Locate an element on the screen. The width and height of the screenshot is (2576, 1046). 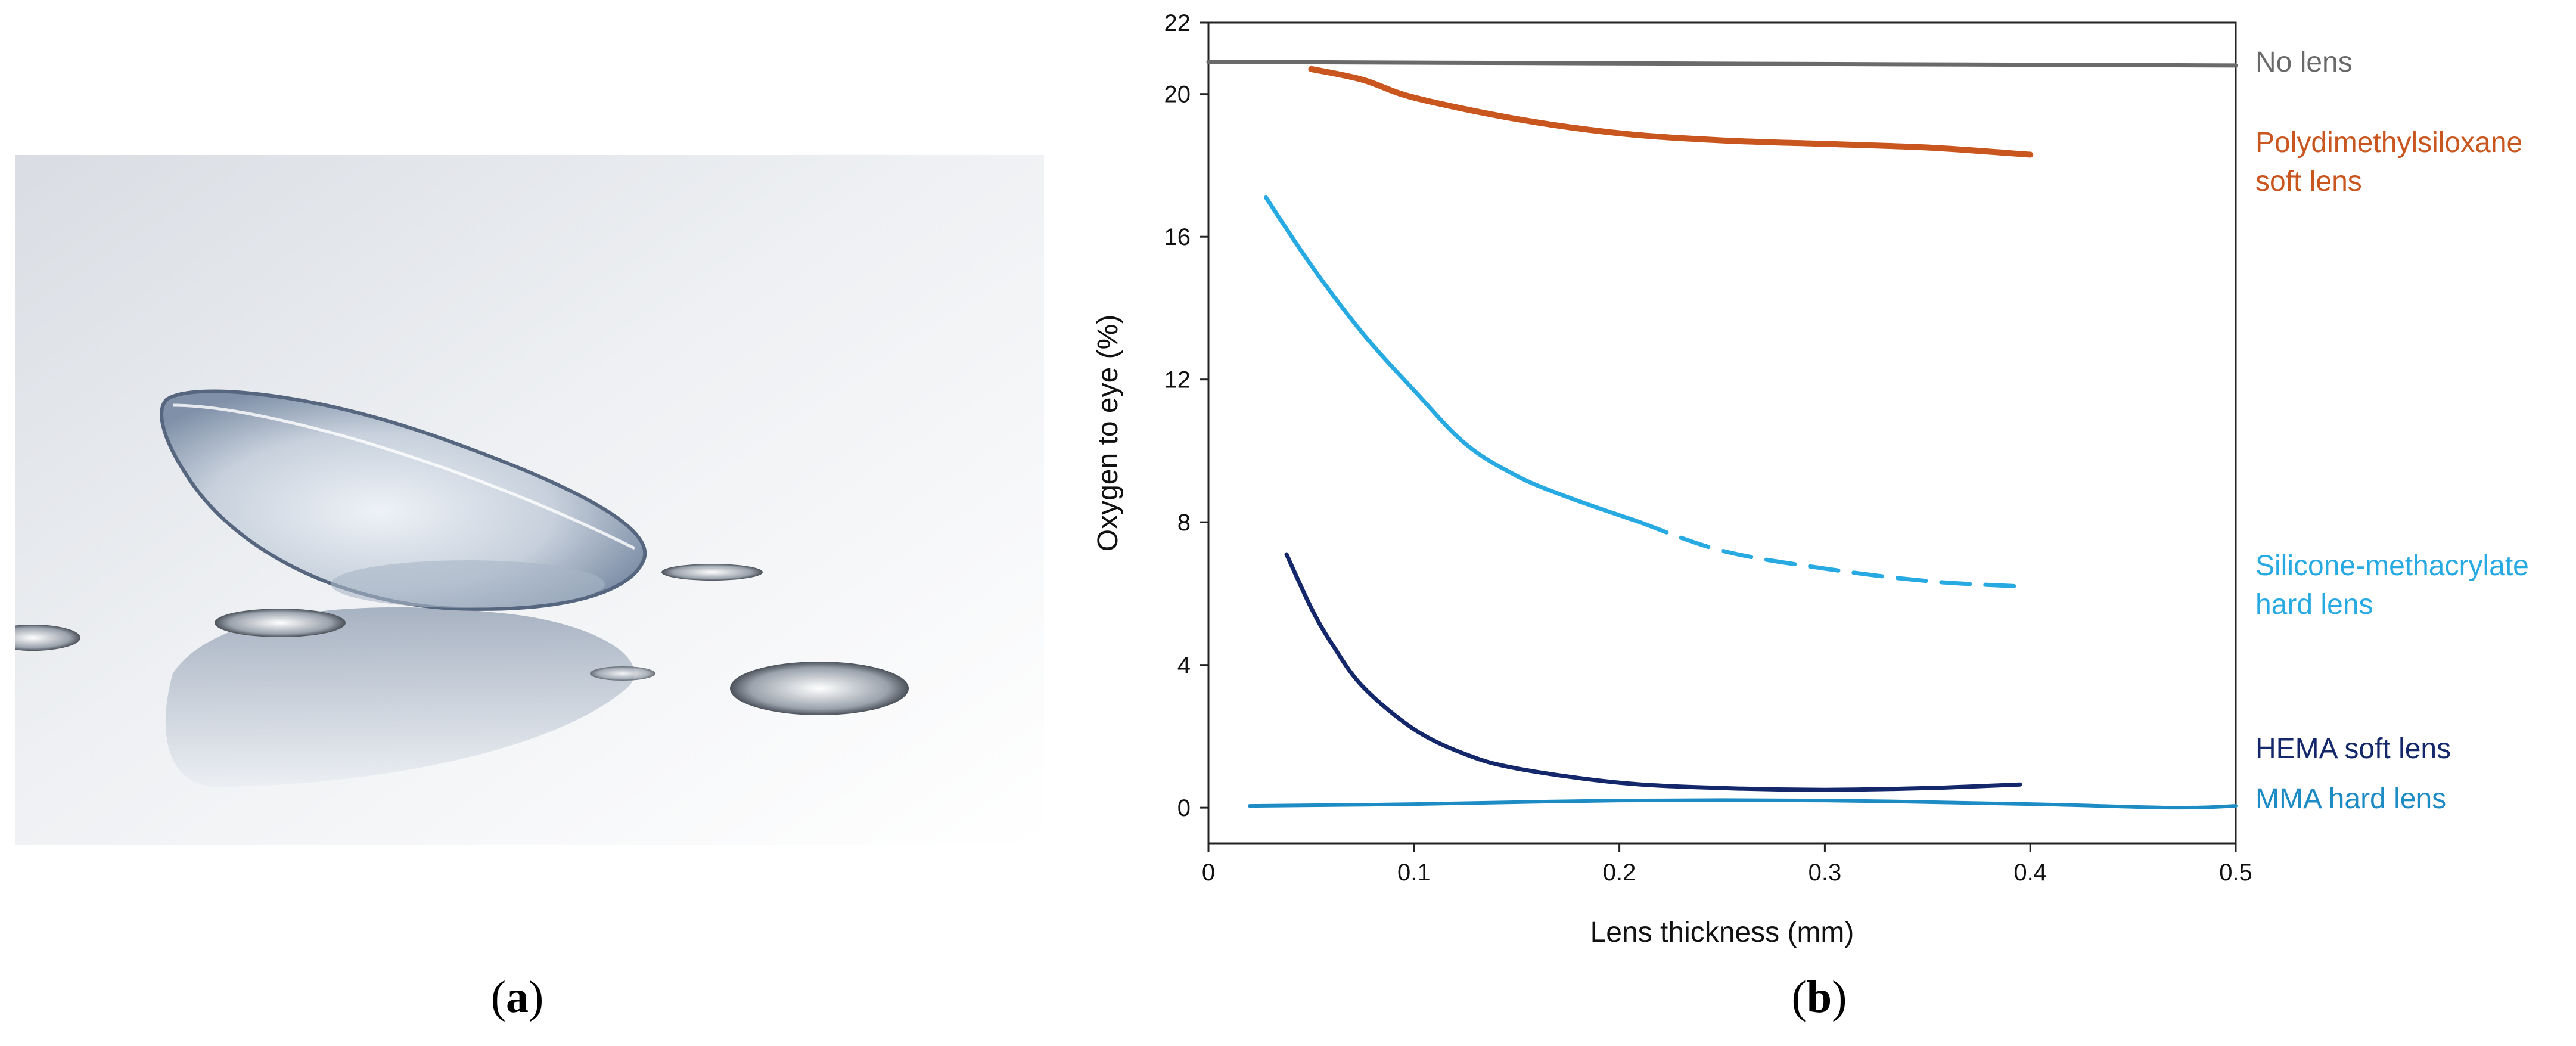
y-tick-label: 20 is located at coordinates (1177, 95).